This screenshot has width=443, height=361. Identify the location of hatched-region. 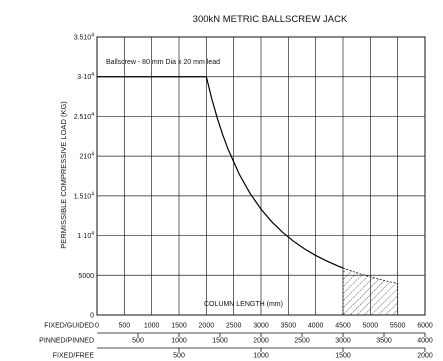
(370, 291).